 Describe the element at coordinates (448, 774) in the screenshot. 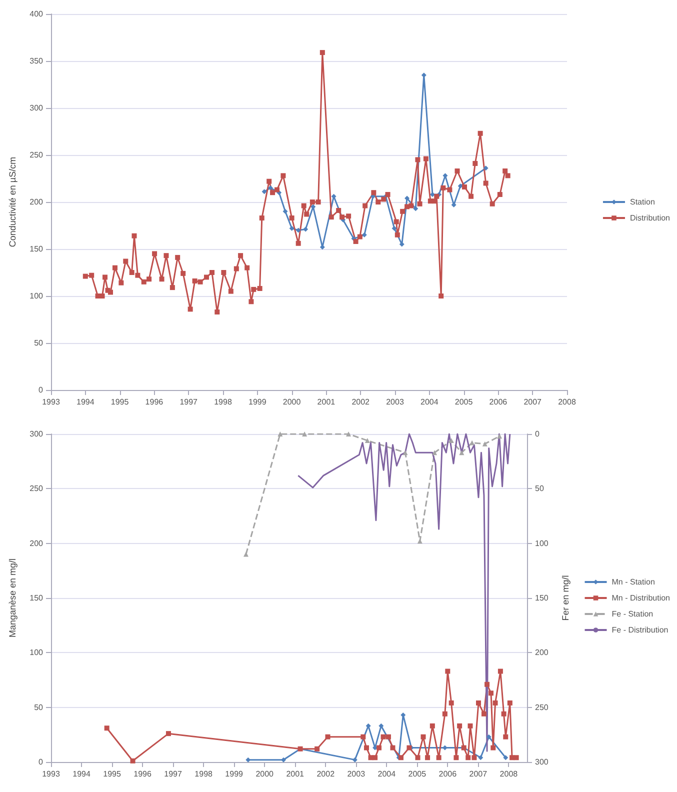

I see `x-tick-label: 2006` at that location.